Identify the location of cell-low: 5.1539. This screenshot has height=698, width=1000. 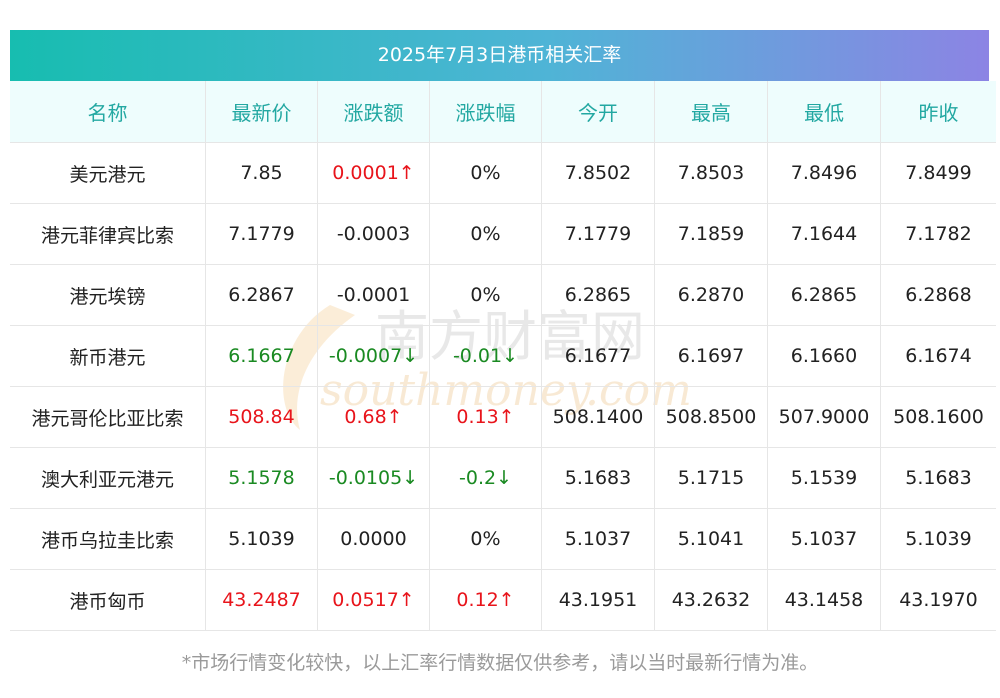
(824, 478).